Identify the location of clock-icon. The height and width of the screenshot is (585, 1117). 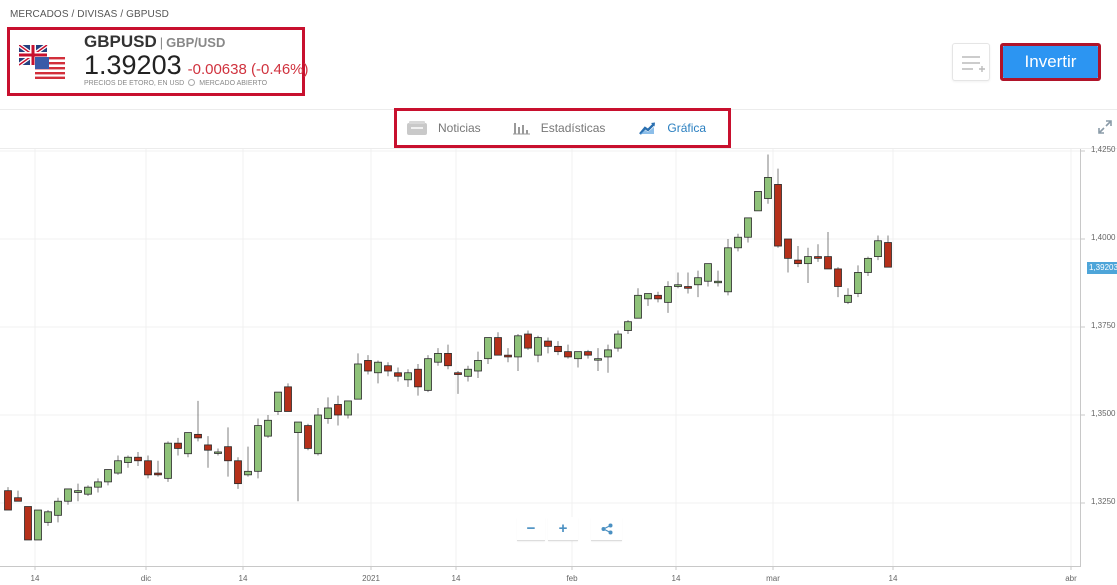
(192, 82).